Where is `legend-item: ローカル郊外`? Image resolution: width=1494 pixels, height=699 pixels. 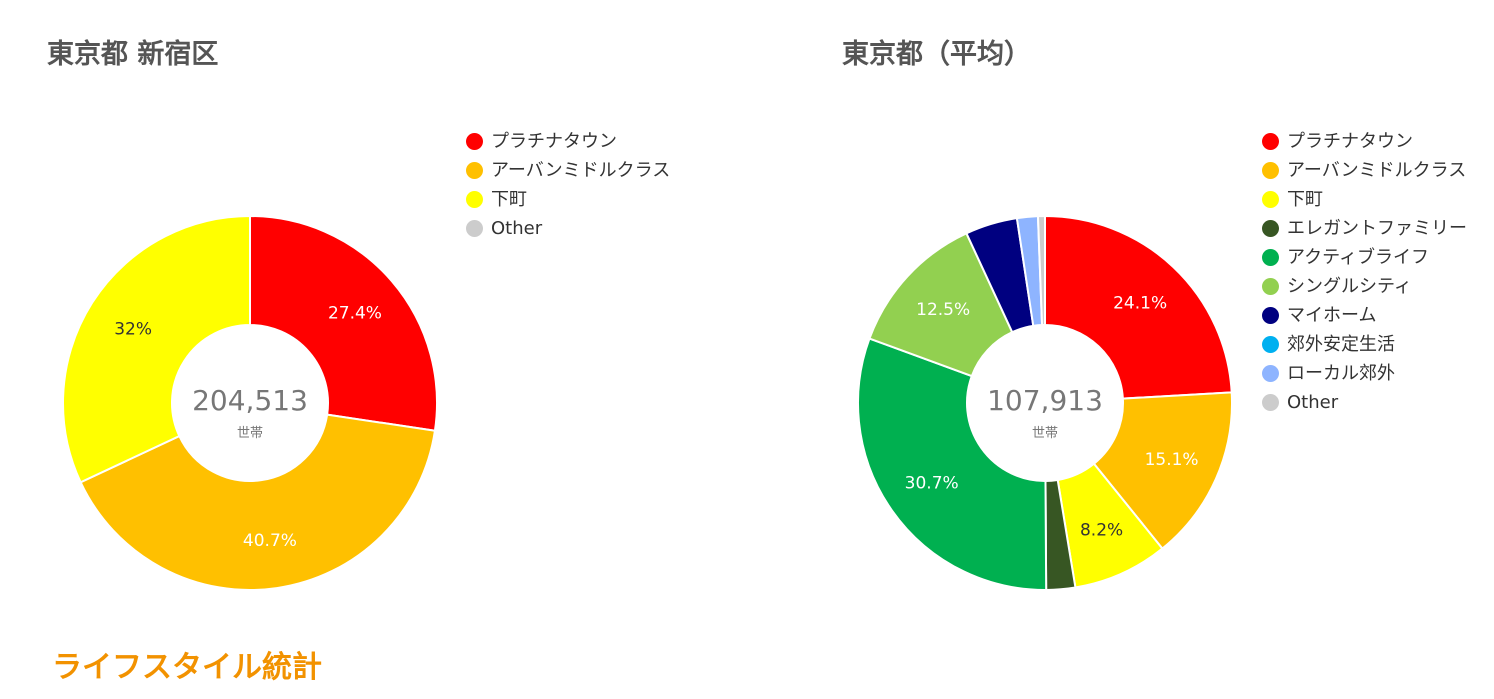
legend-item: ローカル郊外 is located at coordinates (1364, 373).